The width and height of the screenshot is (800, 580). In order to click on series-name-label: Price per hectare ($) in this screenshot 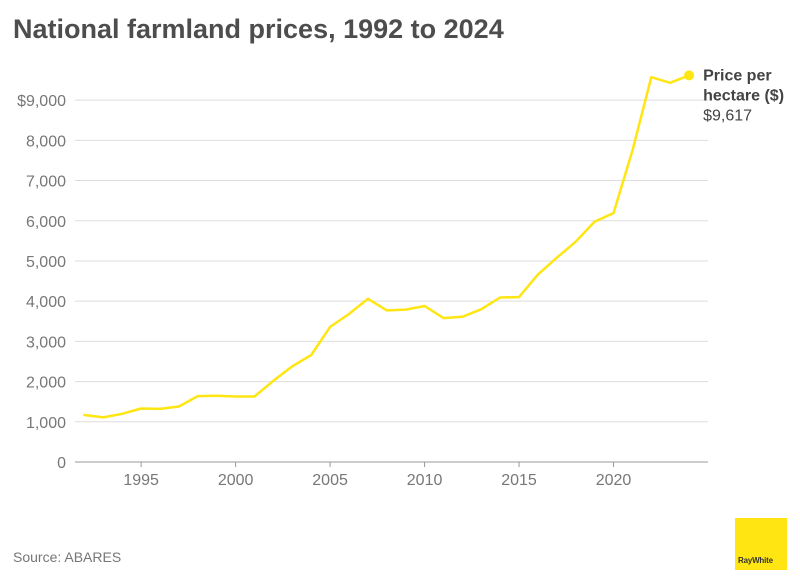, I will do `click(743, 85)`.